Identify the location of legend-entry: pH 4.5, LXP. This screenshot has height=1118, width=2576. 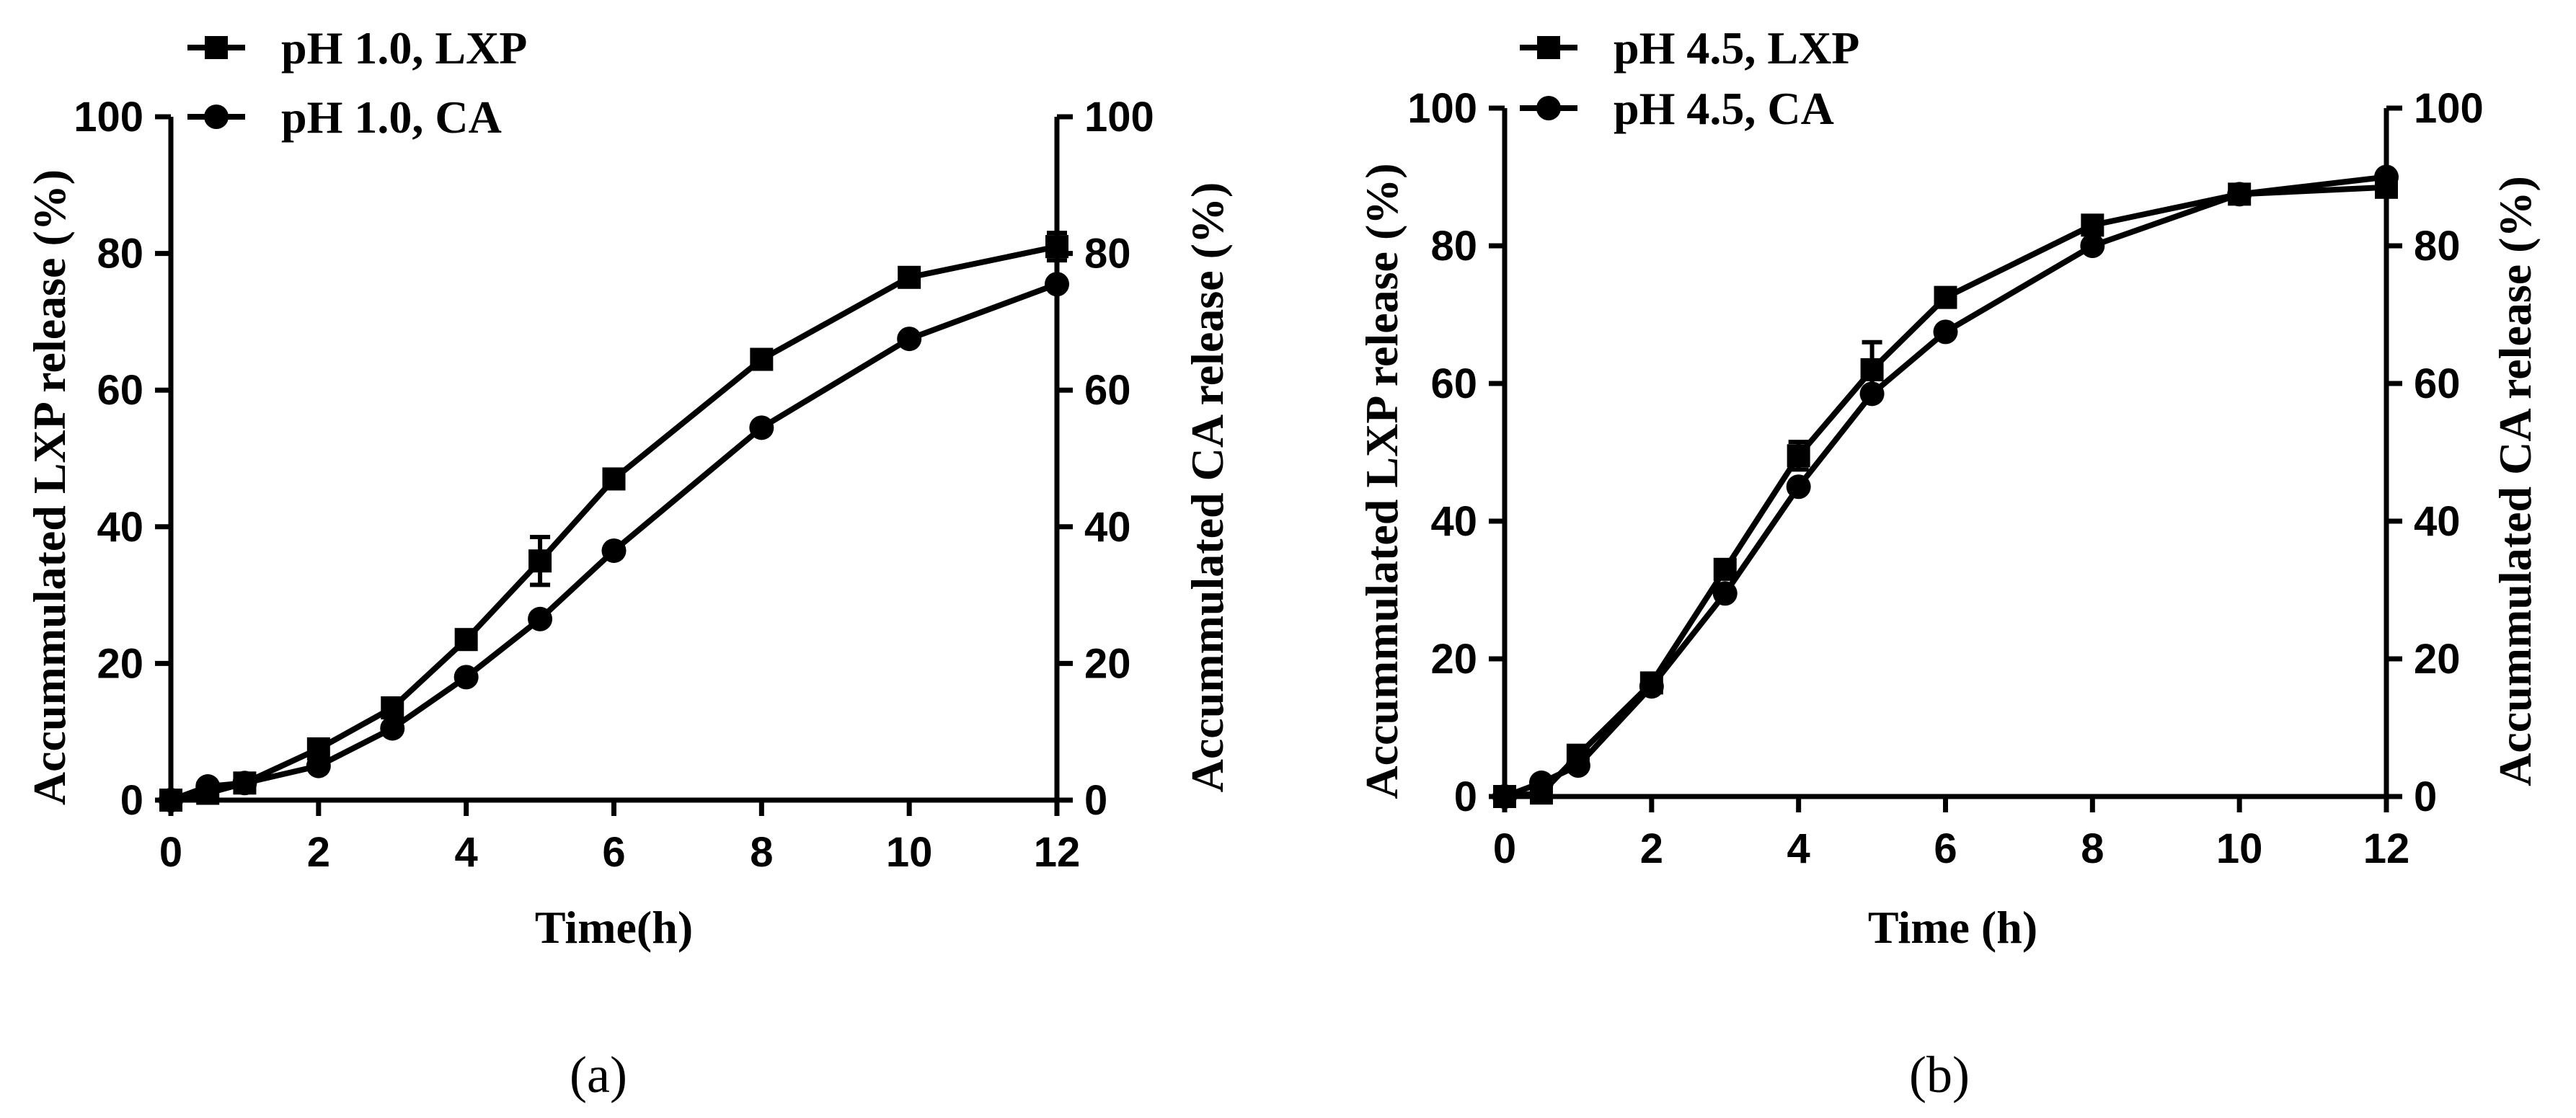
(1689, 48).